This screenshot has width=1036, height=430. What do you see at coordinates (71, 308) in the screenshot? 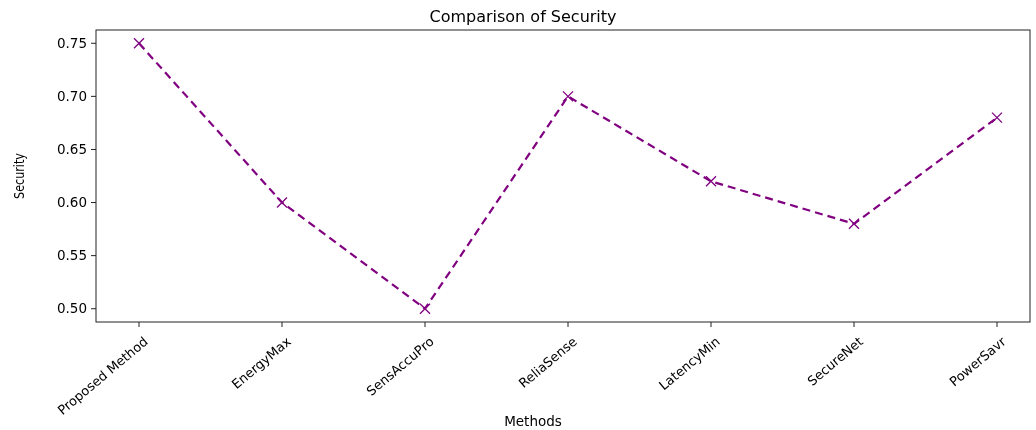
I see `y-tick-label: 0.50` at bounding box center [71, 308].